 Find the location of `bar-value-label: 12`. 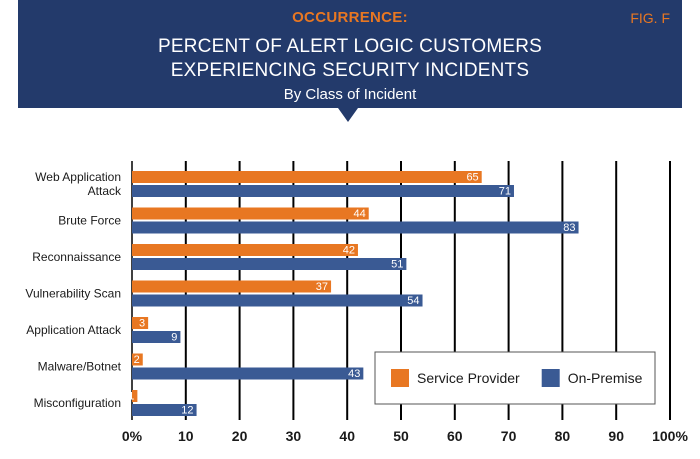

bar-value-label: 12 is located at coordinates (187, 411).